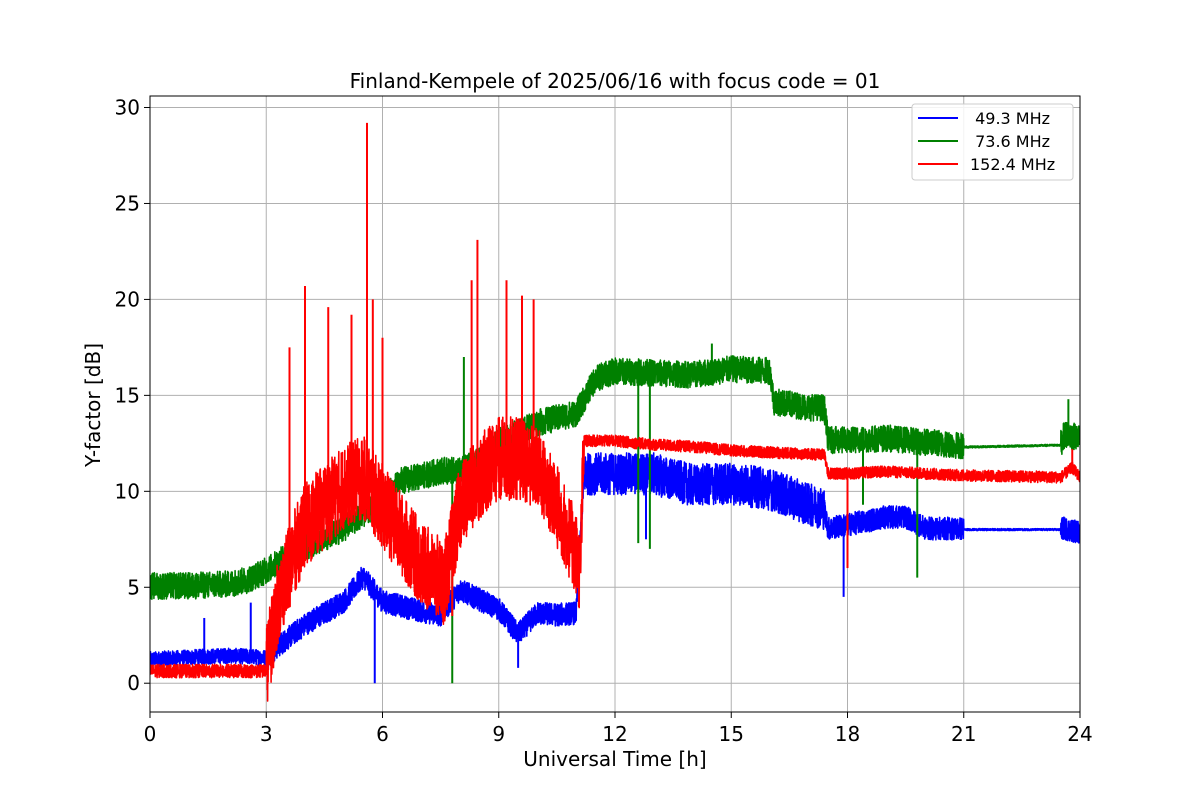 This screenshot has width=1200, height=800. What do you see at coordinates (847, 734) in the screenshot?
I see `x-tick-label: 18` at bounding box center [847, 734].